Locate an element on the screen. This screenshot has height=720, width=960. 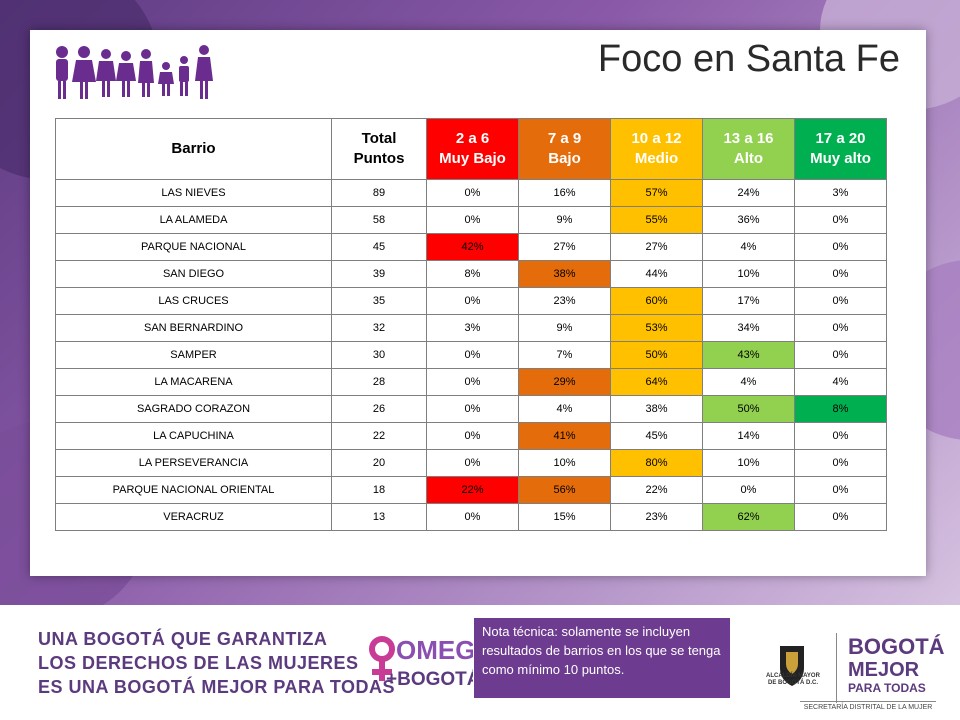
cell-total: 45 is located at coordinates (379, 247).